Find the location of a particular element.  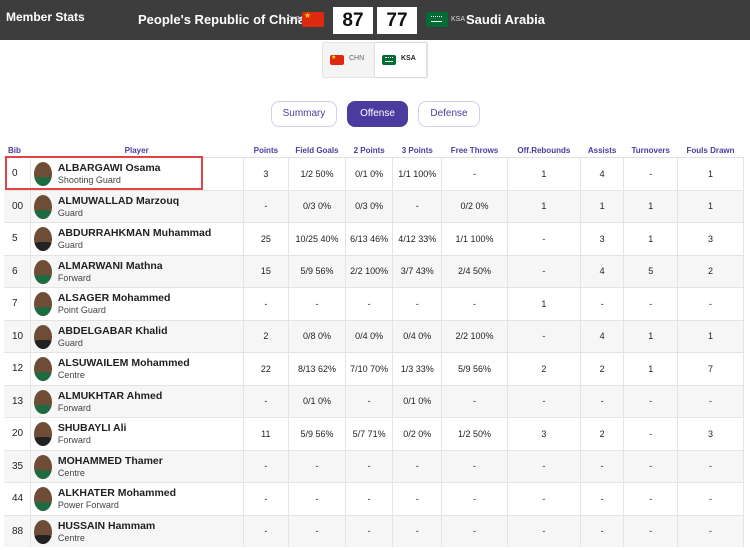

team-tab-ksa: KSA is located at coordinates (400, 60).